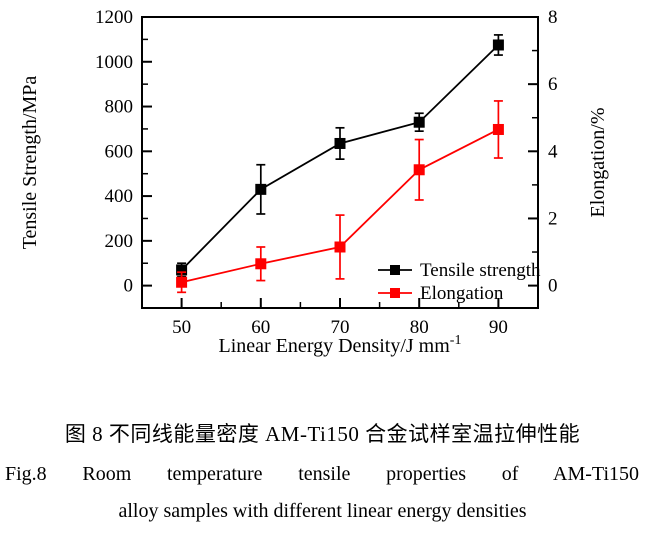 Image resolution: width=645 pixels, height=543 pixels. Describe the element at coordinates (553, 151) in the screenshot. I see `y-right-tick-label: 4` at that location.